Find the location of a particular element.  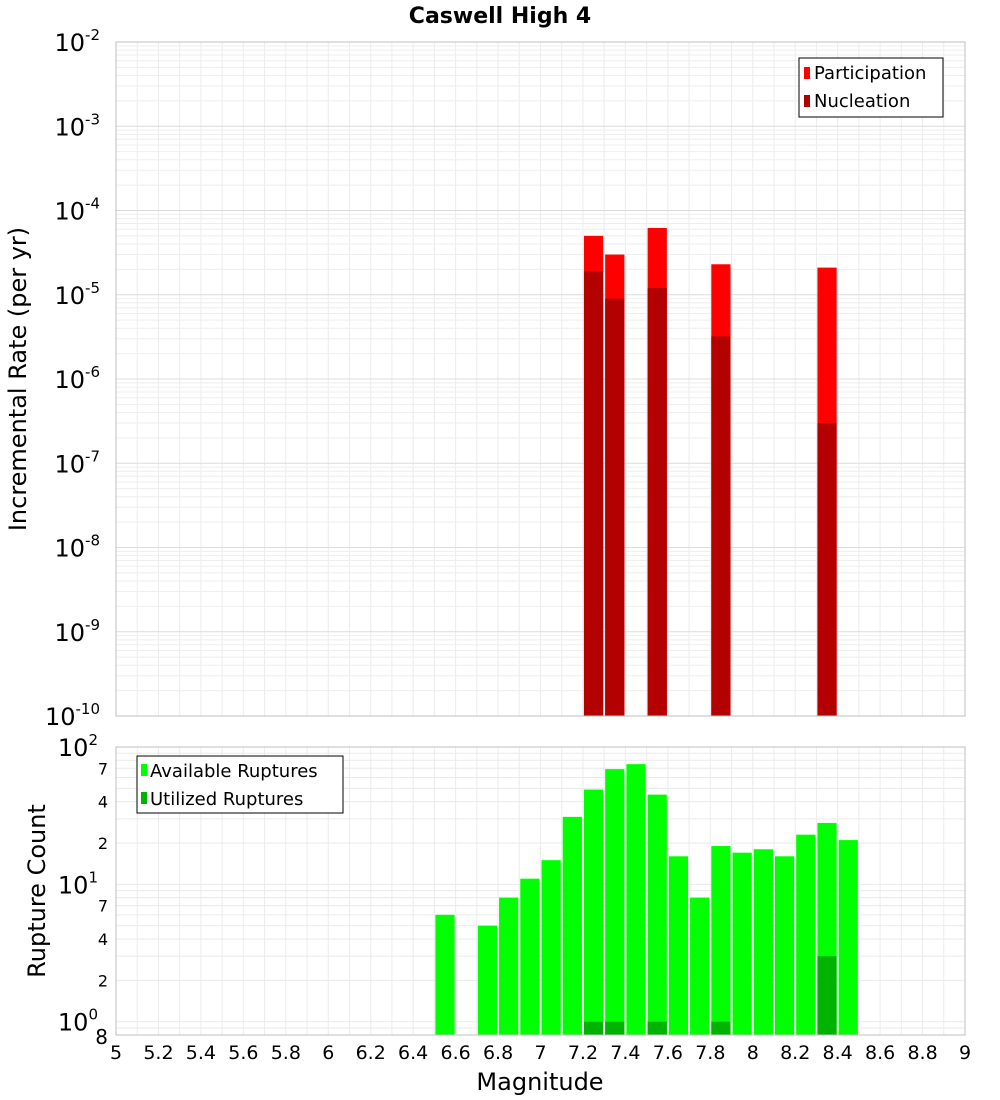

tick-exponent: -8 is located at coordinates (92, 541).